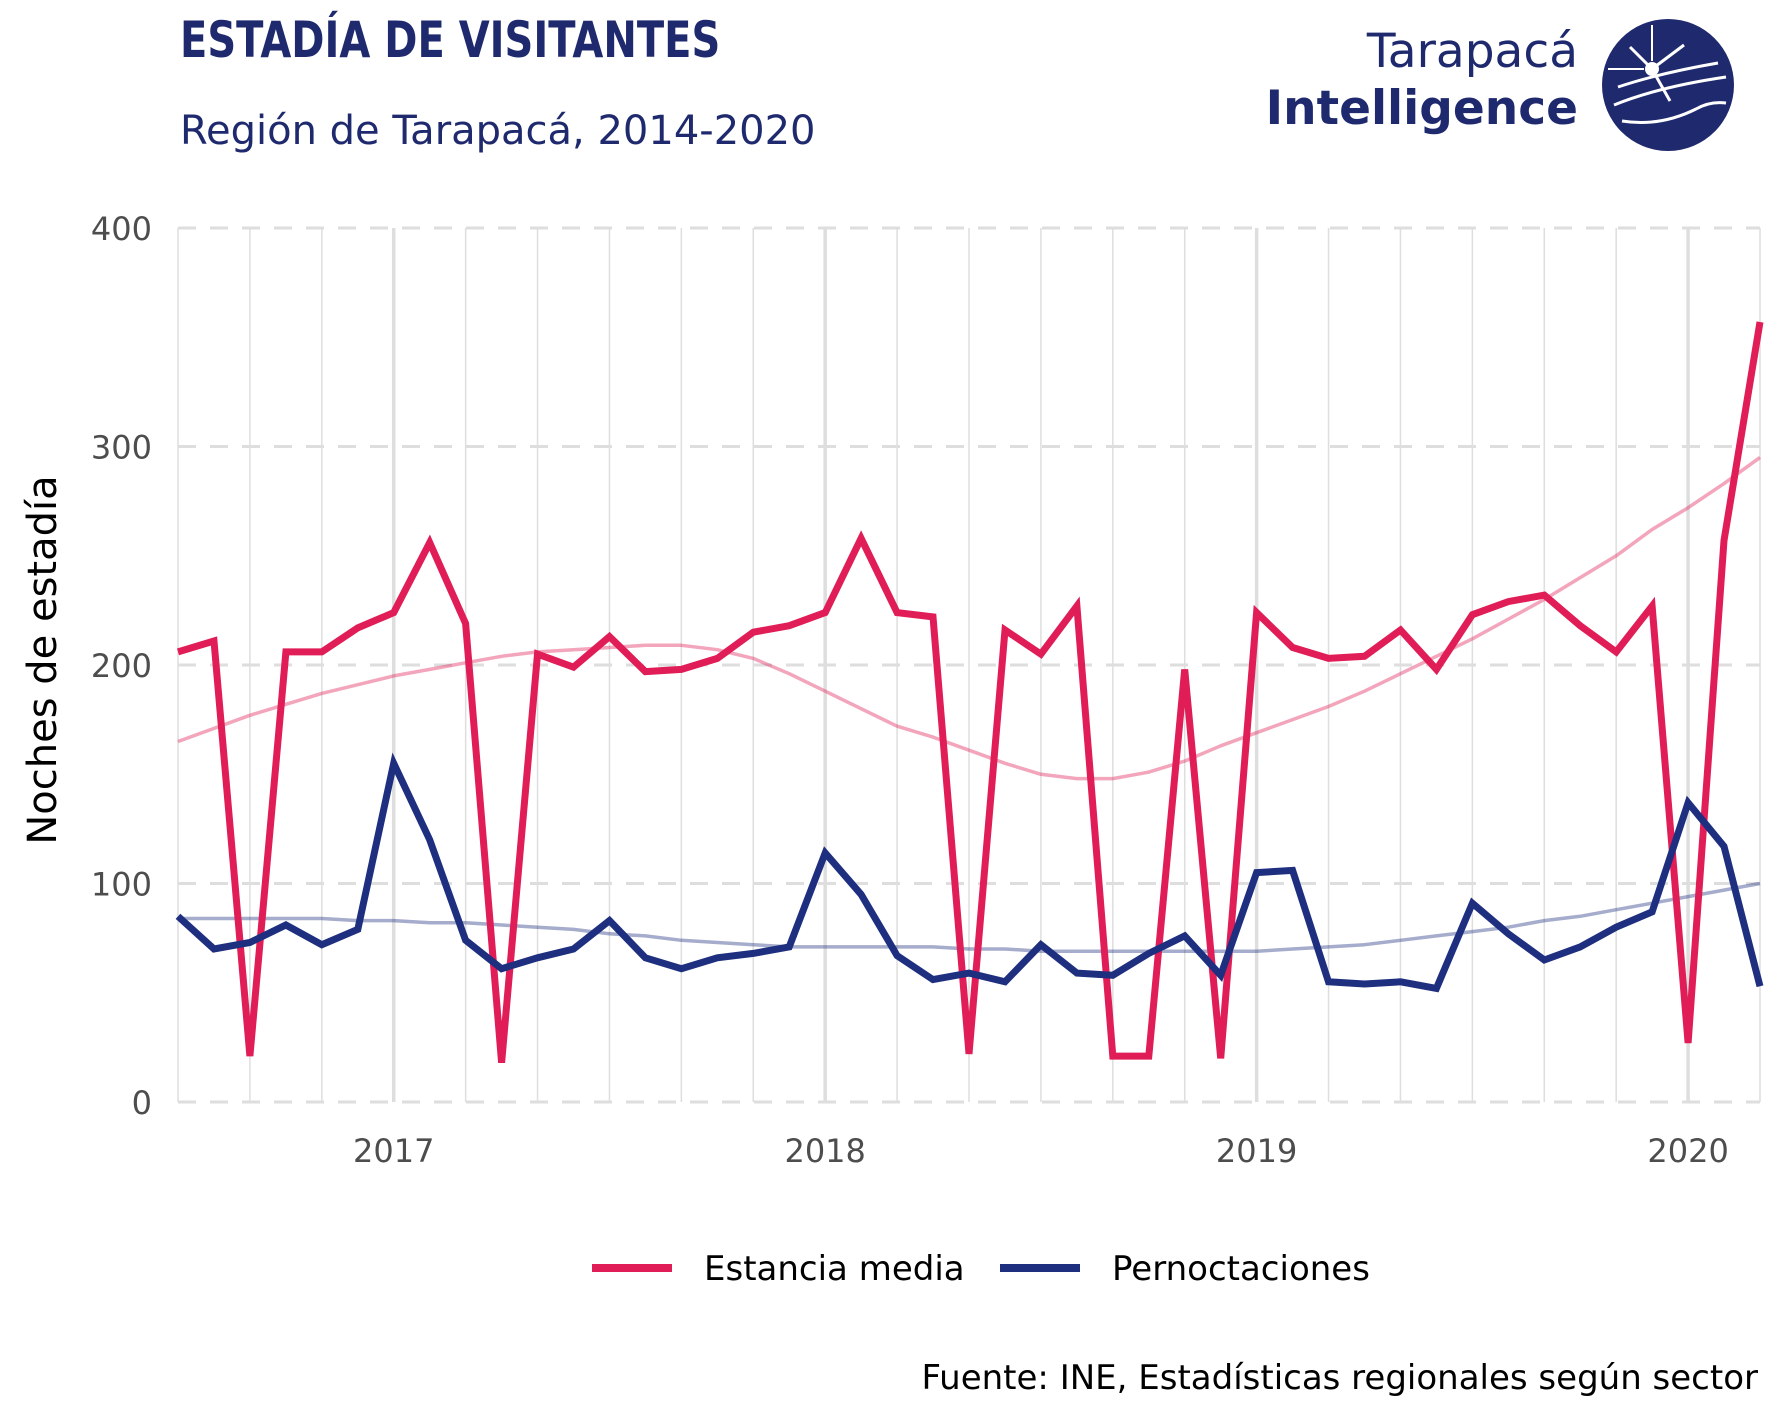 The height and width of the screenshot is (1417, 1771). Describe the element at coordinates (121, 448) in the screenshot. I see `y-tick-label: 300` at that location.